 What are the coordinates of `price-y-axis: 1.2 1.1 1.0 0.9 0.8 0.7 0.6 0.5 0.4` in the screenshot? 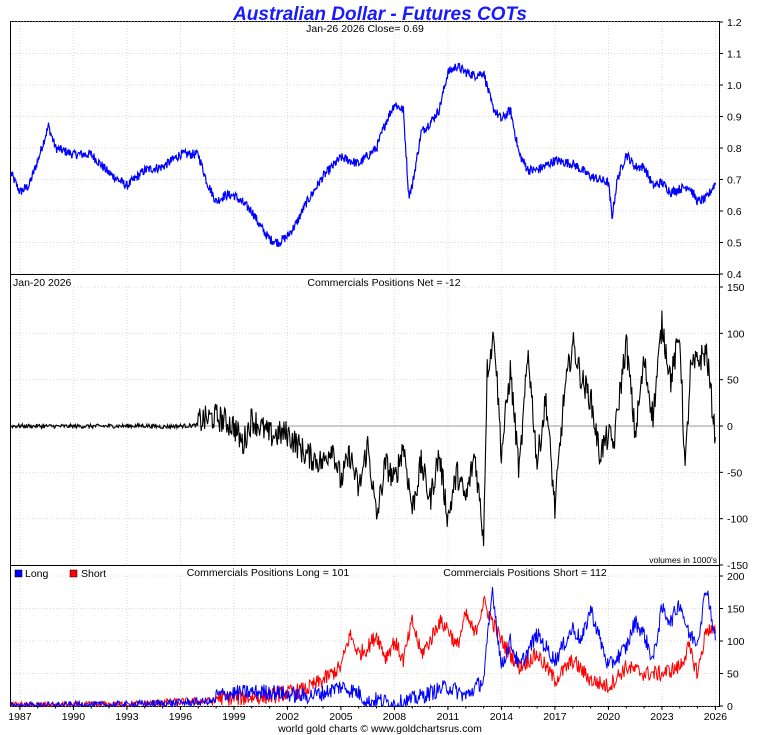 It's located at (730, 149).